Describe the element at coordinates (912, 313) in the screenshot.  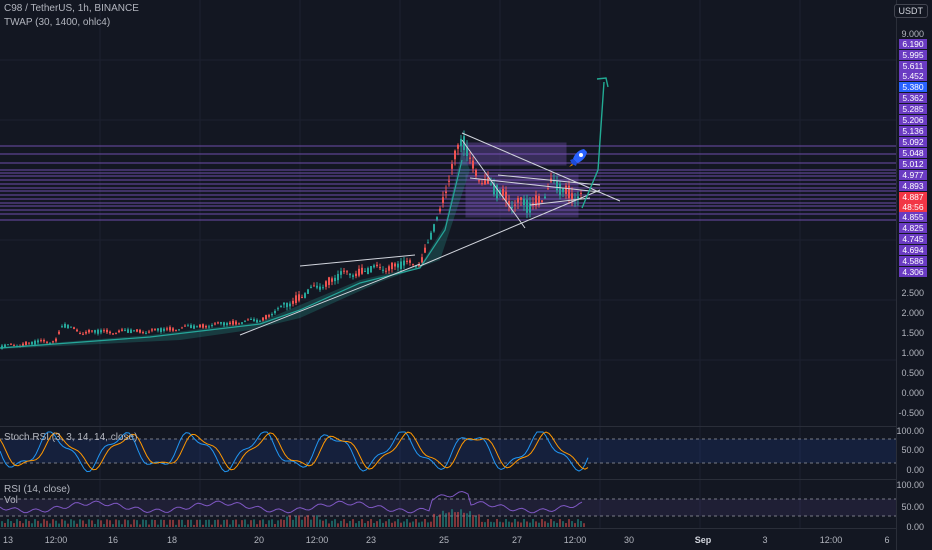
I see `price-tick-label: 2.000` at that location.